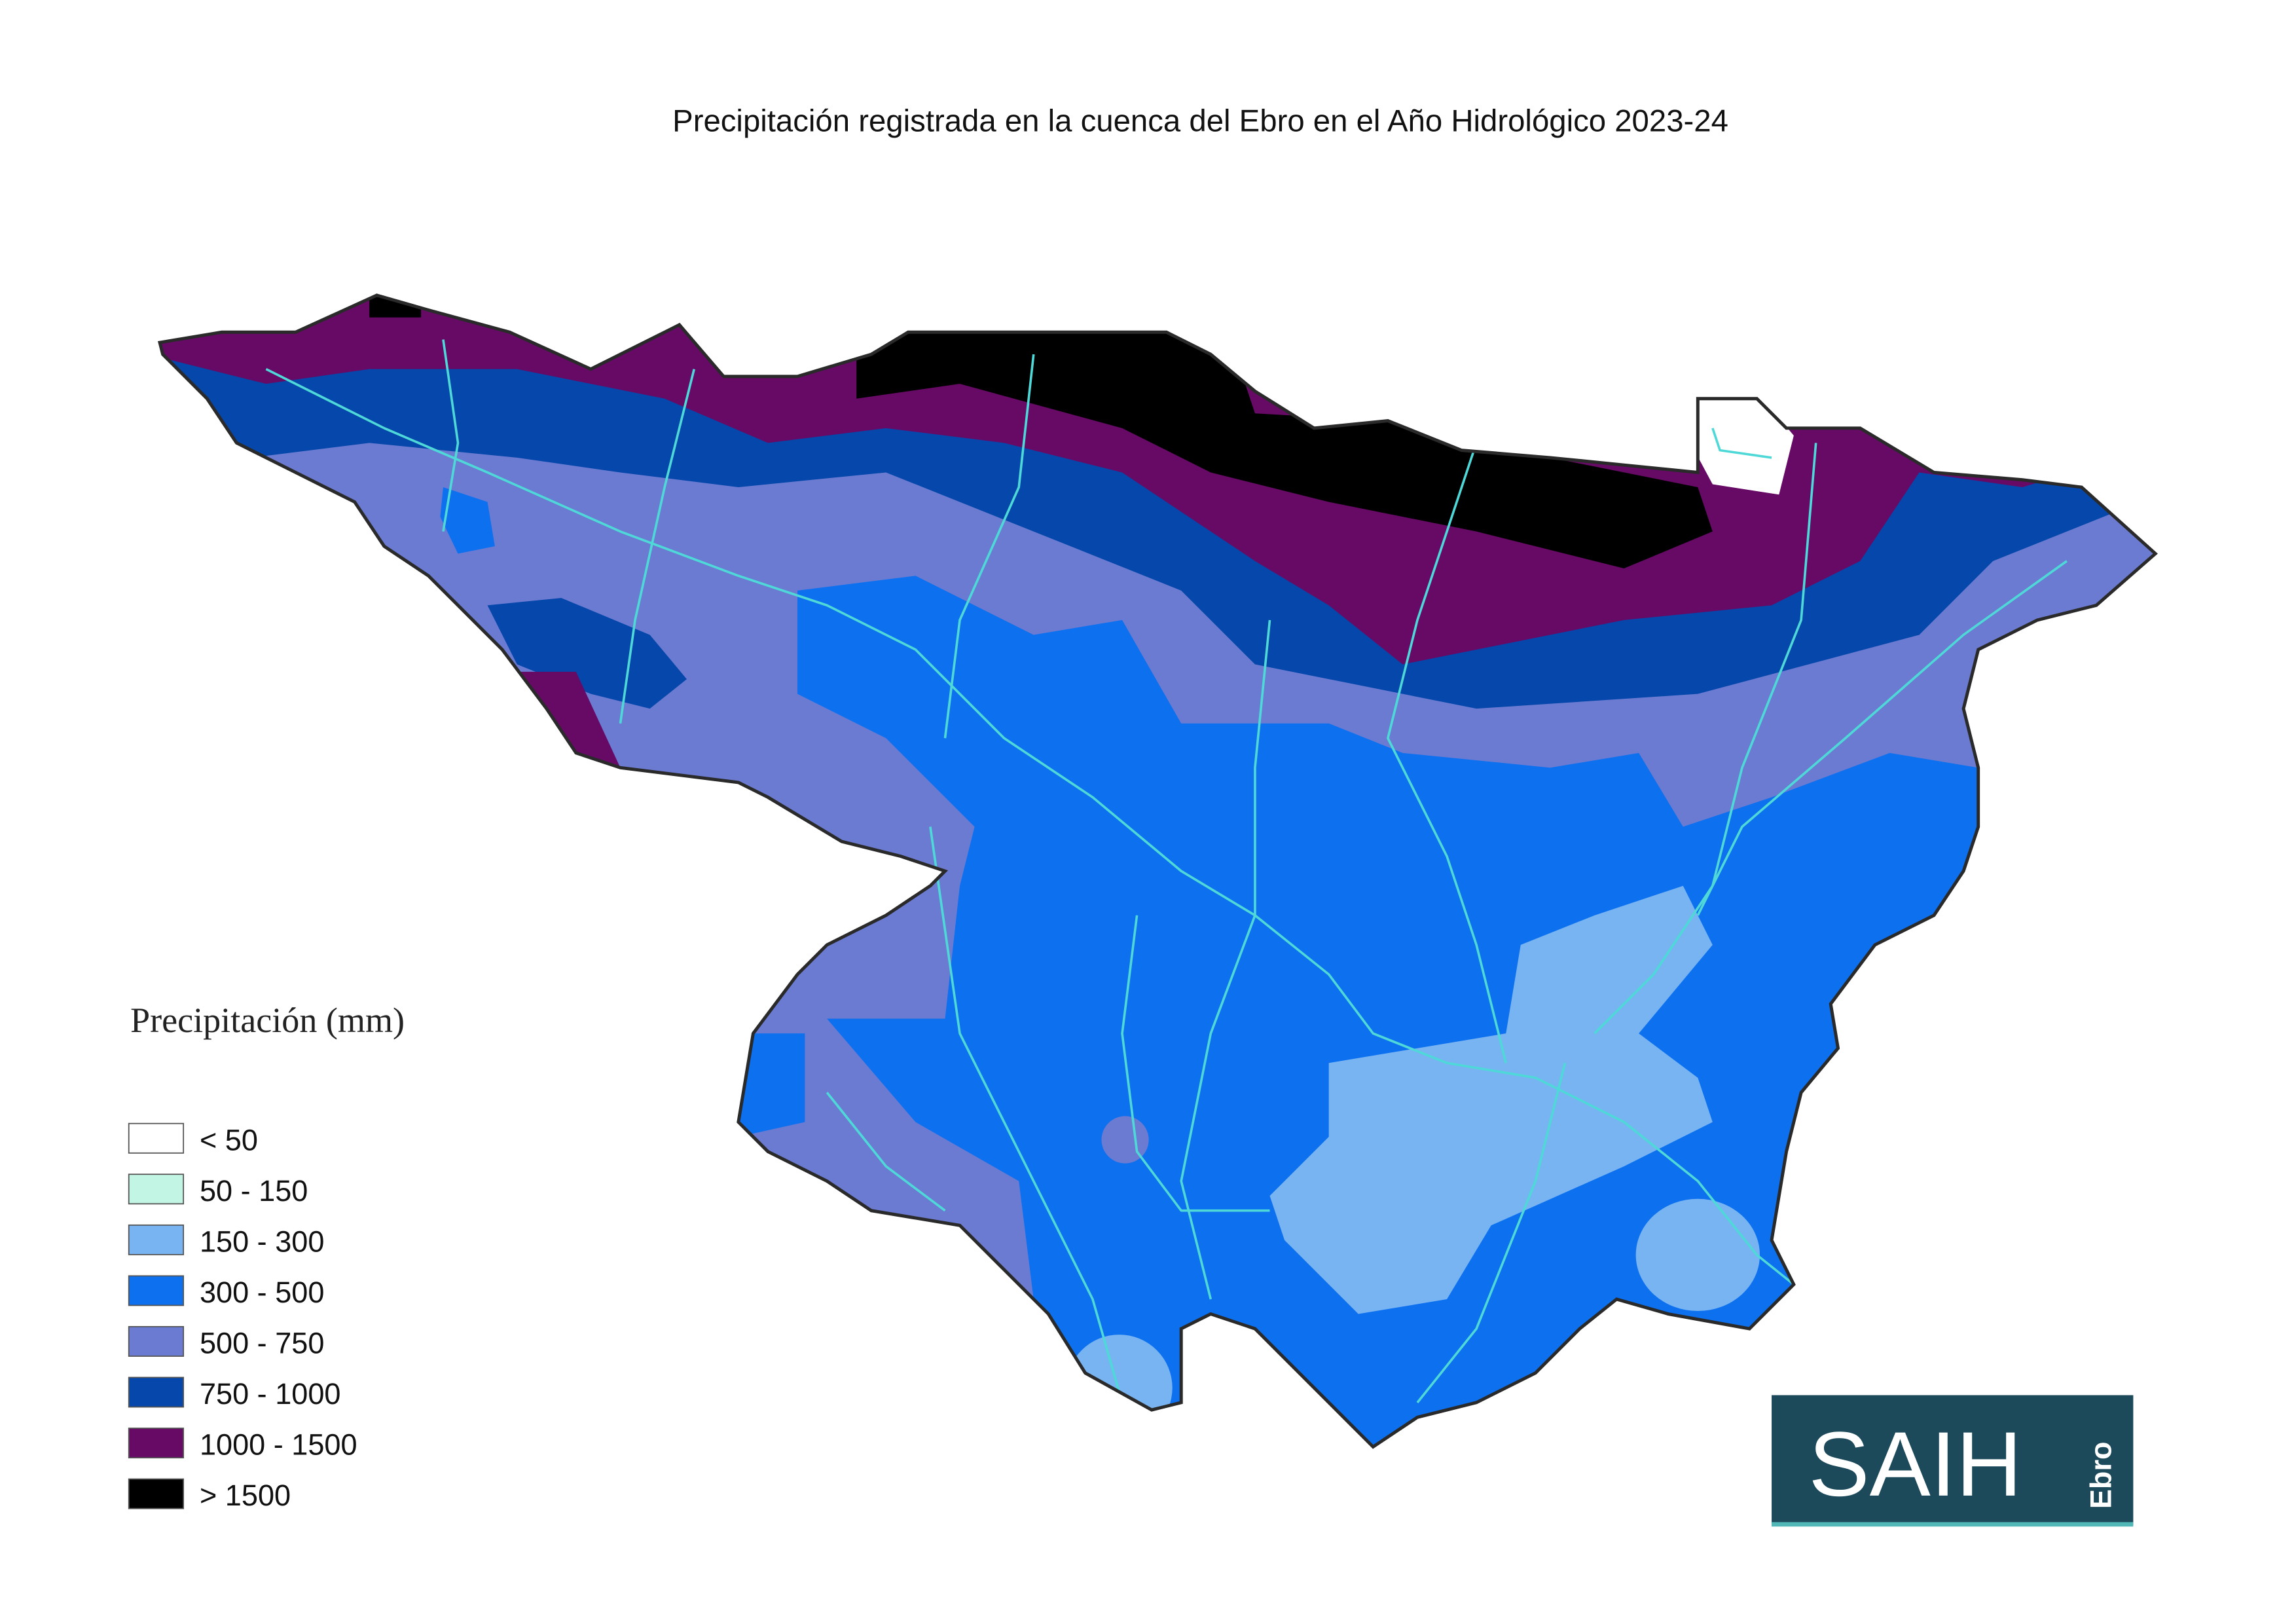  I want to click on legend-label: 500 - 750, so click(262, 1343).